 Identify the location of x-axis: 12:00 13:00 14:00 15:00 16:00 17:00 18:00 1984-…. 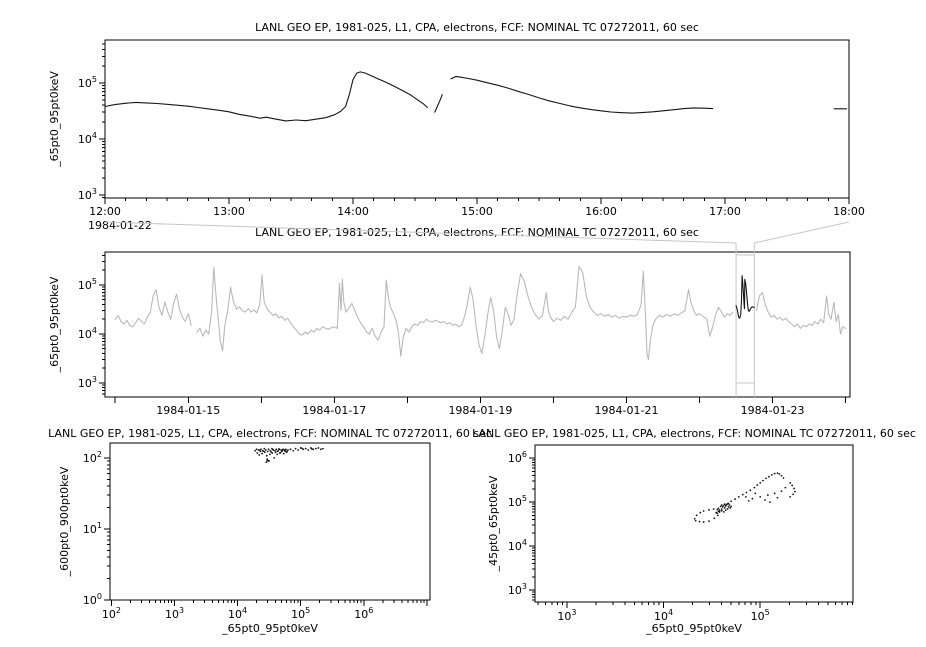
(476, 215).